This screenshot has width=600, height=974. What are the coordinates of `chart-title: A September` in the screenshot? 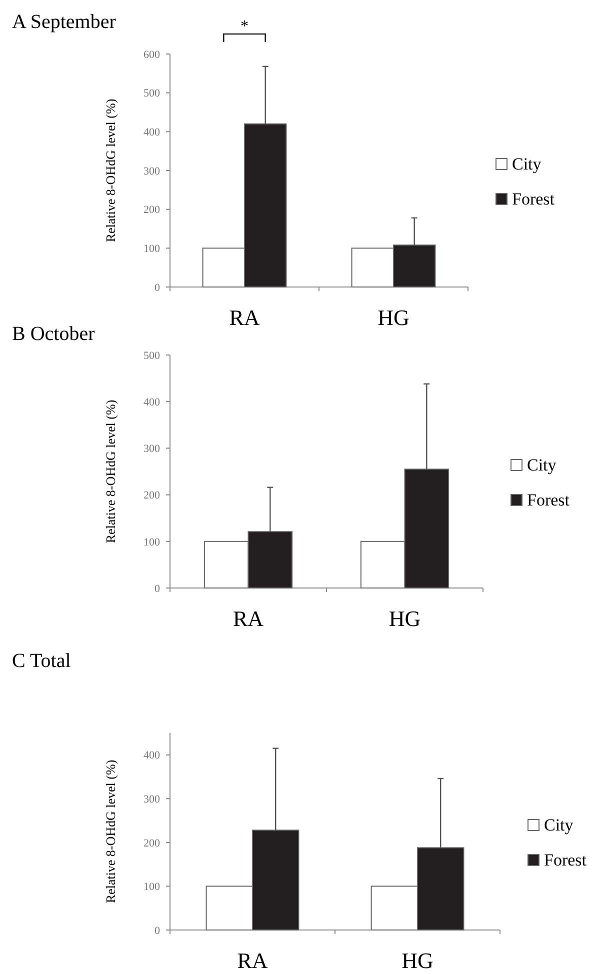 It's located at (64, 22).